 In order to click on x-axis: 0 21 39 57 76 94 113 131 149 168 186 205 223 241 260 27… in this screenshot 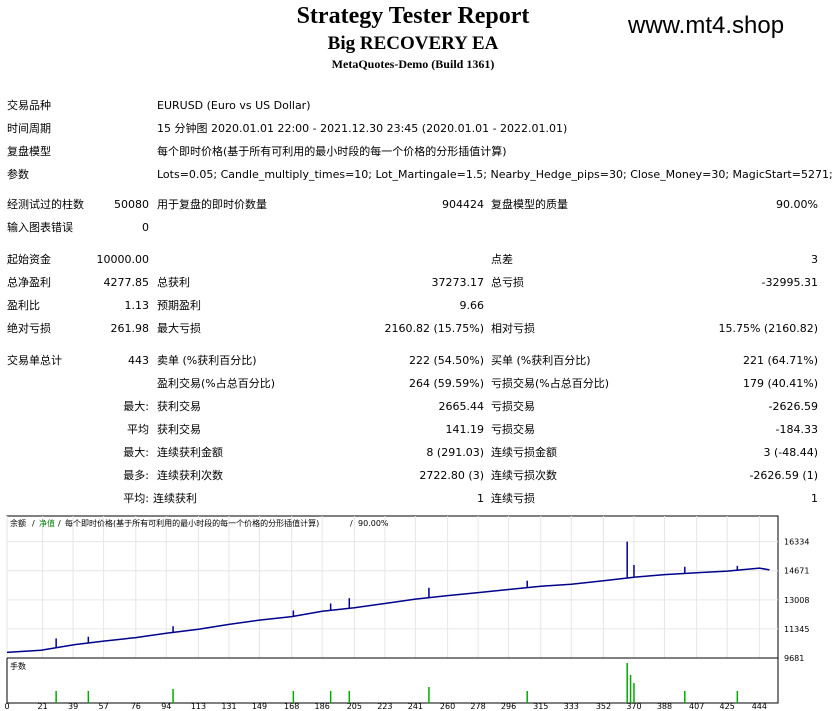, I will do `click(385, 706)`.